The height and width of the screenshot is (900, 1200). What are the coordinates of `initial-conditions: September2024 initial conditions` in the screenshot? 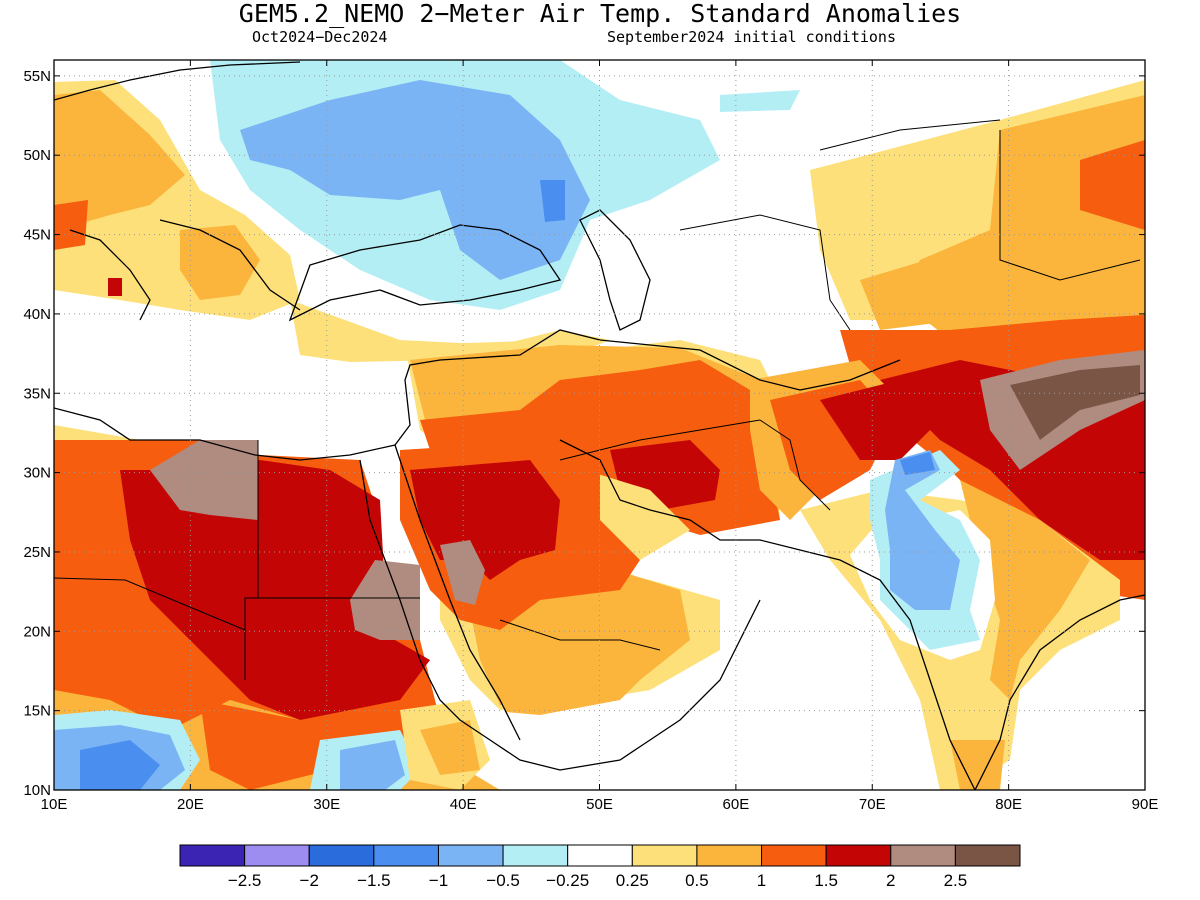 It's located at (751, 37).